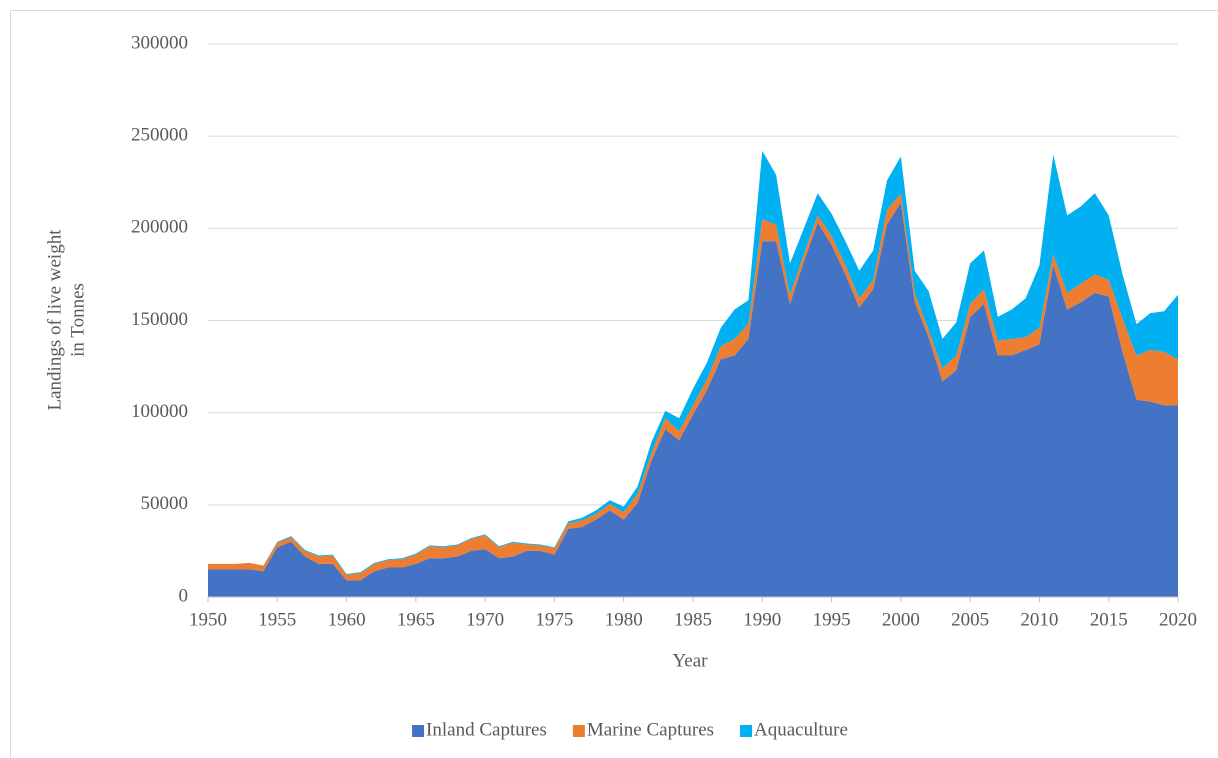  I want to click on x-tick-label: 1955, so click(277, 619).